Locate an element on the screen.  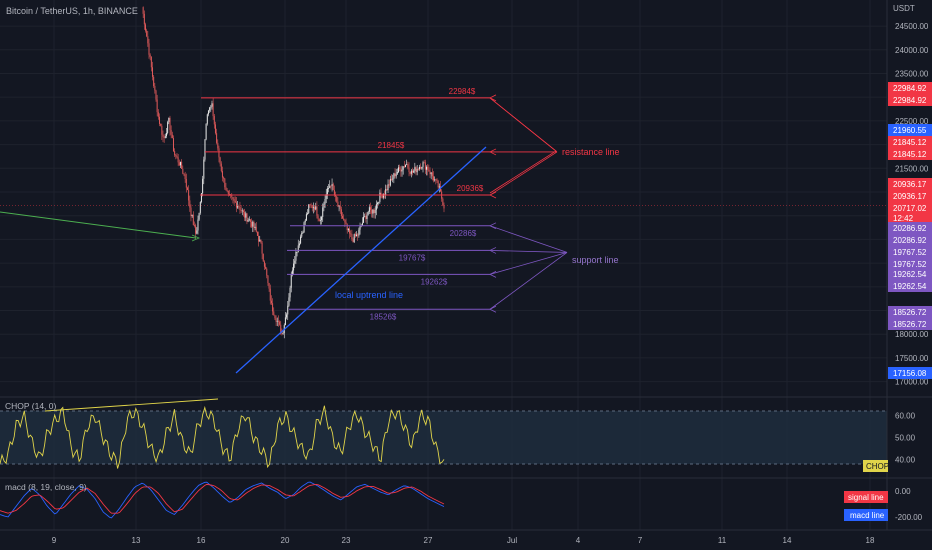
macd-tick-label: 0.00 is located at coordinates (903, 491).